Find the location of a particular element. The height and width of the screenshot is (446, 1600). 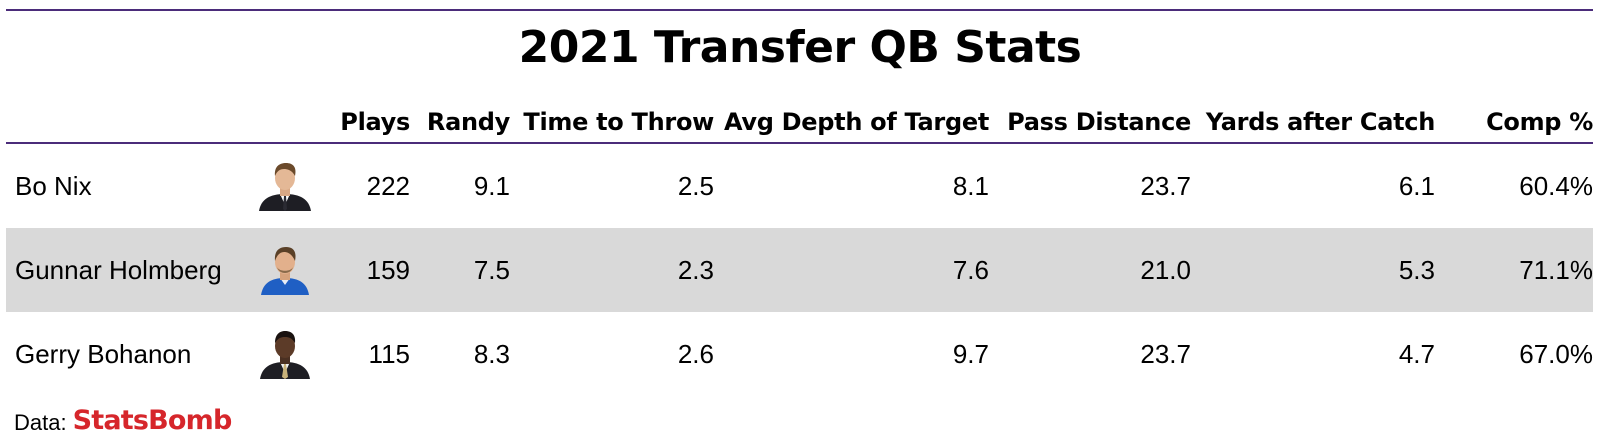

column-header-time-to-throw: Time to Throw is located at coordinates (612, 118).